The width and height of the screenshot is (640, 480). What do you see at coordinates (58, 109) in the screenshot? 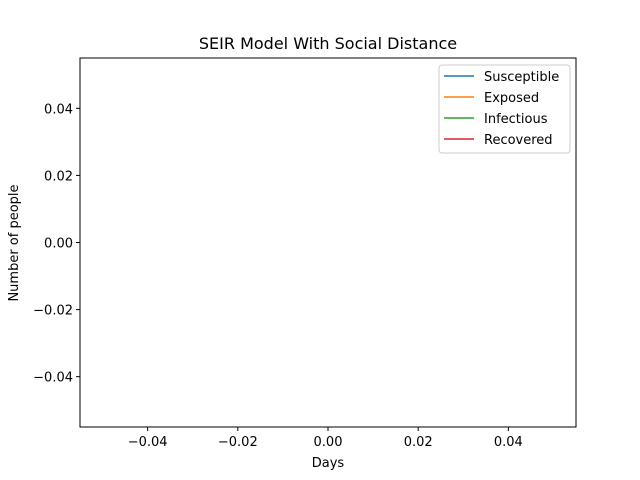
I see `y-tick-label: 0.04` at bounding box center [58, 109].